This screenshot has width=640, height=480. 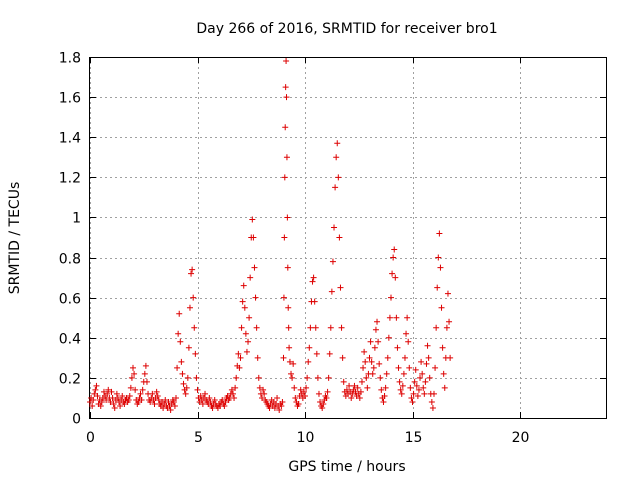 What do you see at coordinates (70, 99) in the screenshot?
I see `y-tick-label: 1.6` at bounding box center [70, 99].